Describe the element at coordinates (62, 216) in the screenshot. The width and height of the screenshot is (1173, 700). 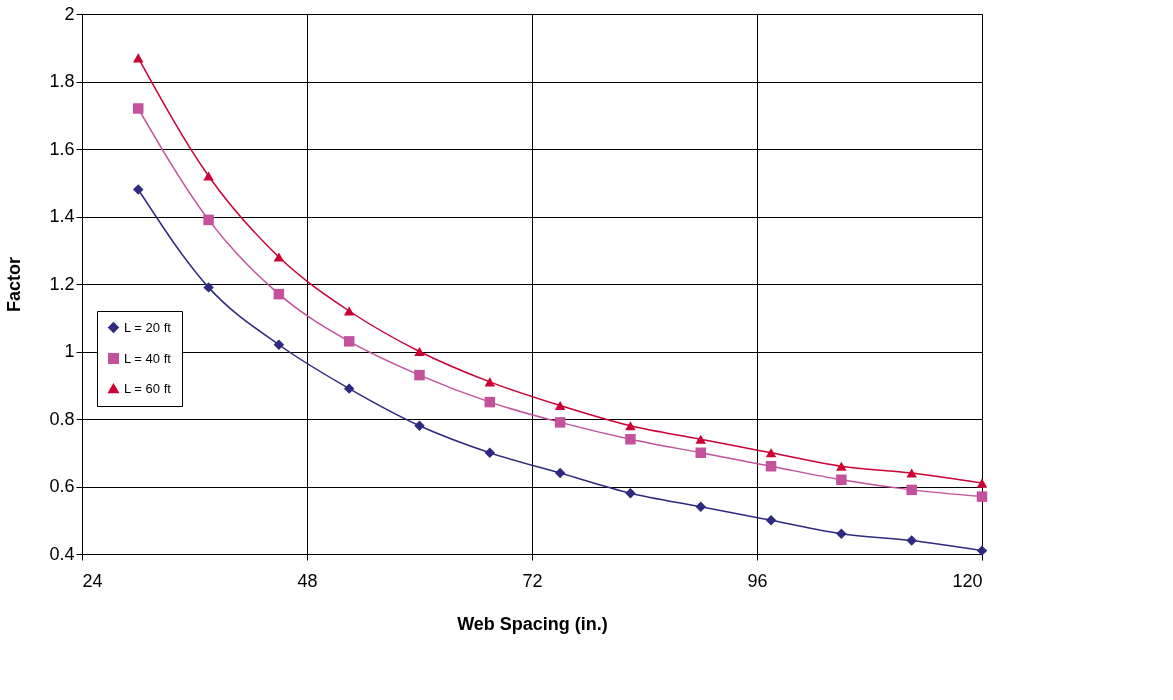
I see `y-tick-label: 1.4` at that location.